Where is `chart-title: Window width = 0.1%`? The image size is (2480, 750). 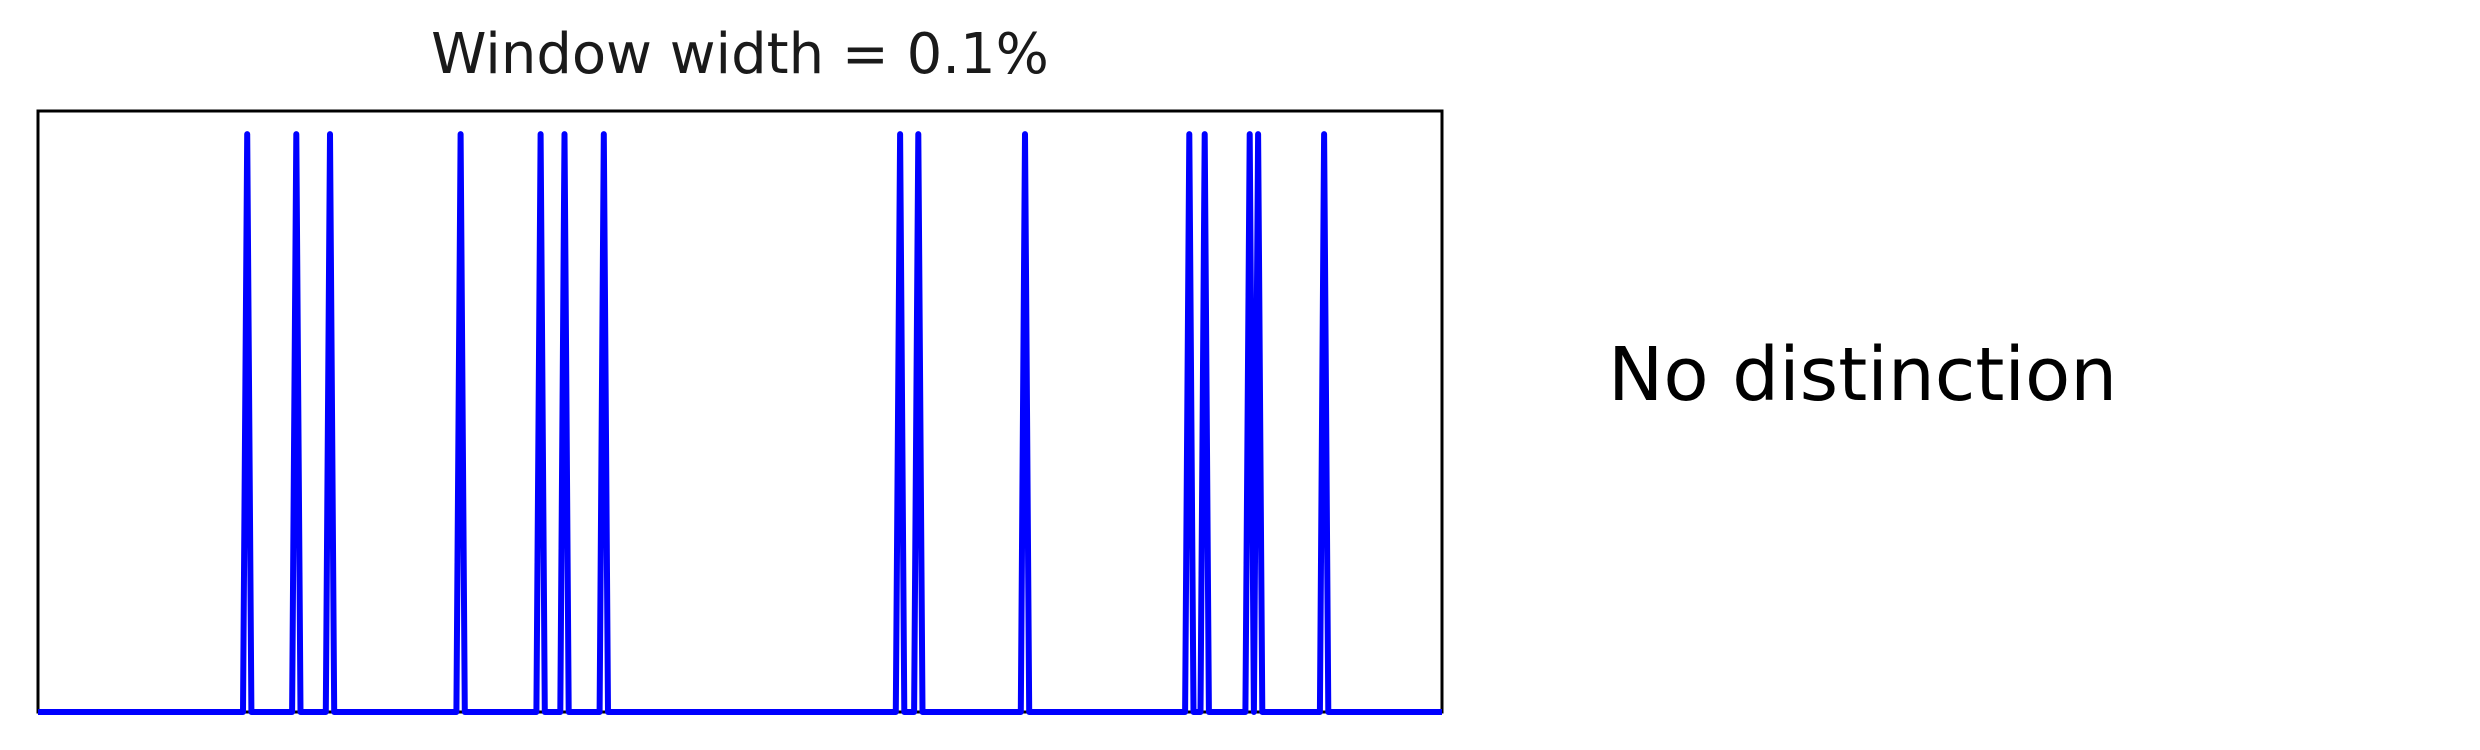
chart-title: Window width = 0.1% is located at coordinates (740, 54).